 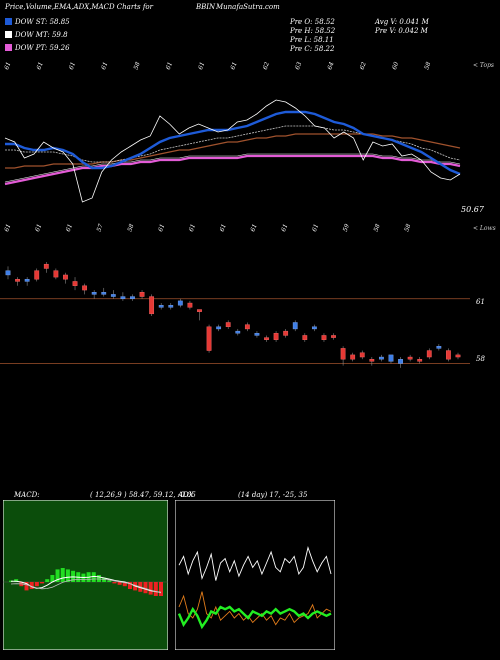 What do you see at coordinates (42, 22) in the screenshot?
I see `legend-label-st: DOW ST: 58.85` at bounding box center [42, 22].